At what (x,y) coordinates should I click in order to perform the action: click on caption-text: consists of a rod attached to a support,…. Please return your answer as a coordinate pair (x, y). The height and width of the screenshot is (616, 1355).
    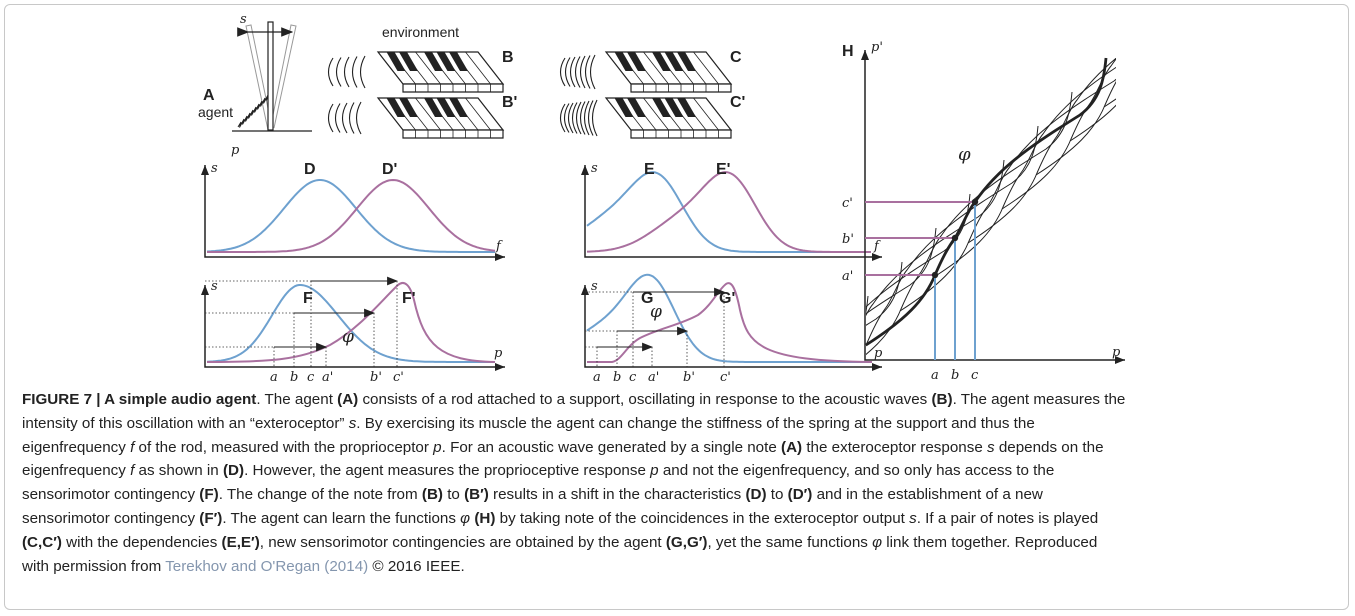
    Looking at the image, I should click on (645, 399).